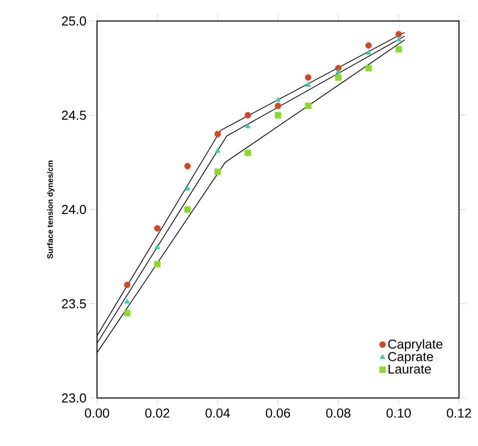 The image size is (478, 446). Describe the element at coordinates (74, 115) in the screenshot. I see `y-tick-label: 24.5` at that location.